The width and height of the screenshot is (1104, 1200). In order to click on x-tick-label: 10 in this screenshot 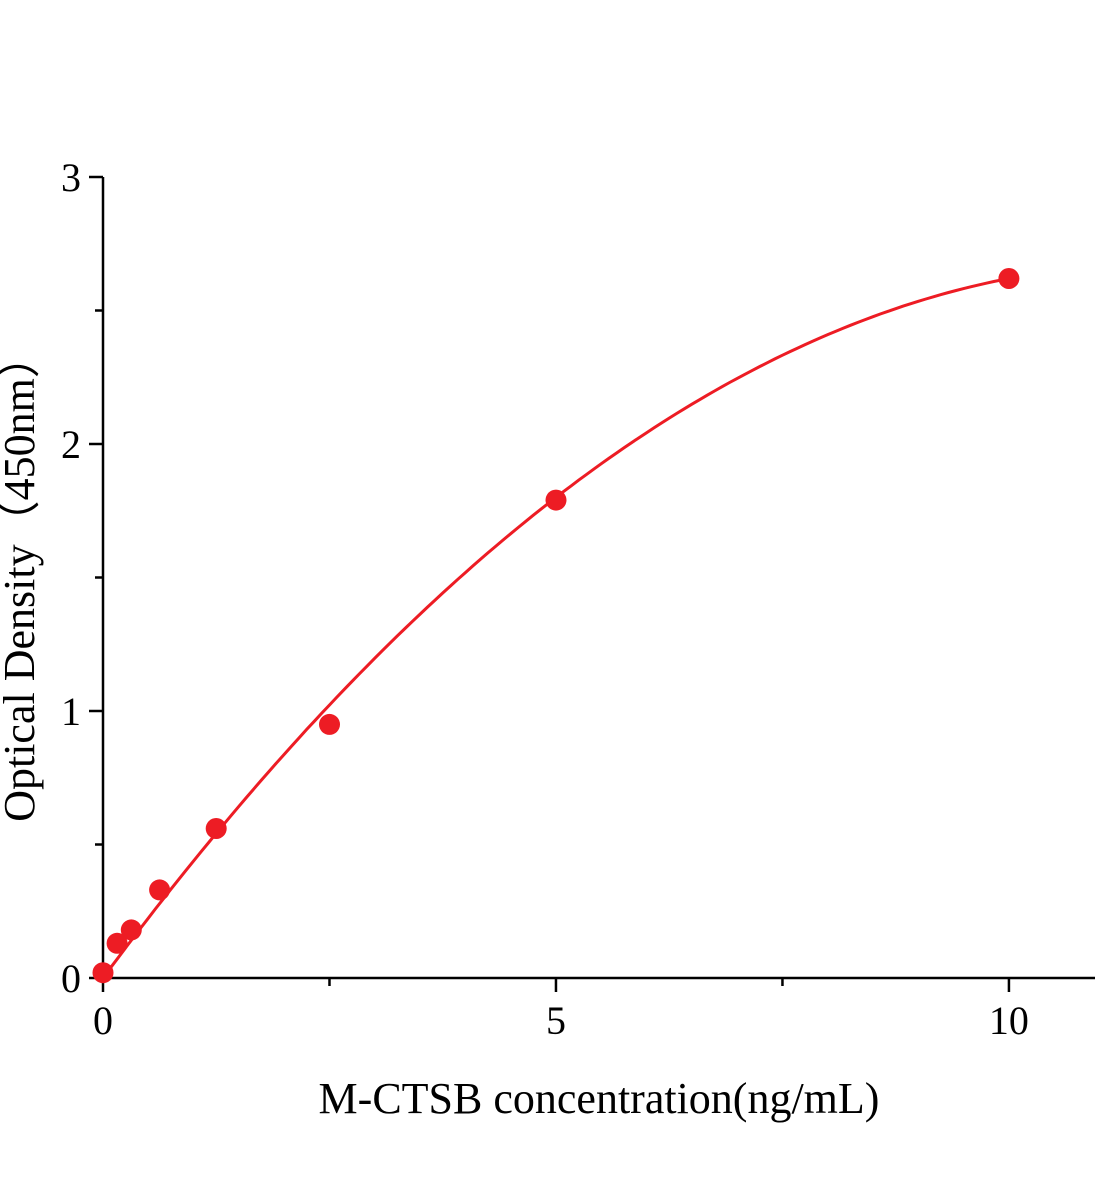, I will do `click(1009, 1020)`.